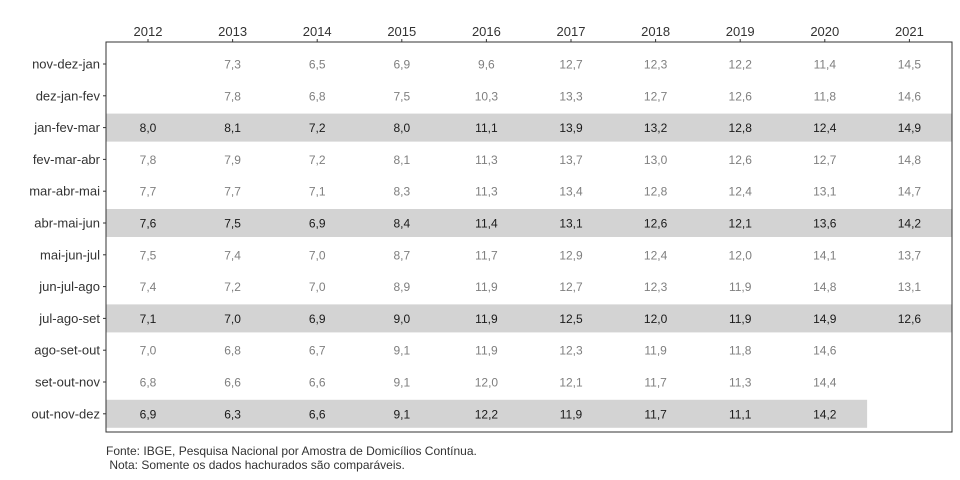  What do you see at coordinates (571, 255) in the screenshot?
I see `cell-value: 12,9` at bounding box center [571, 255].